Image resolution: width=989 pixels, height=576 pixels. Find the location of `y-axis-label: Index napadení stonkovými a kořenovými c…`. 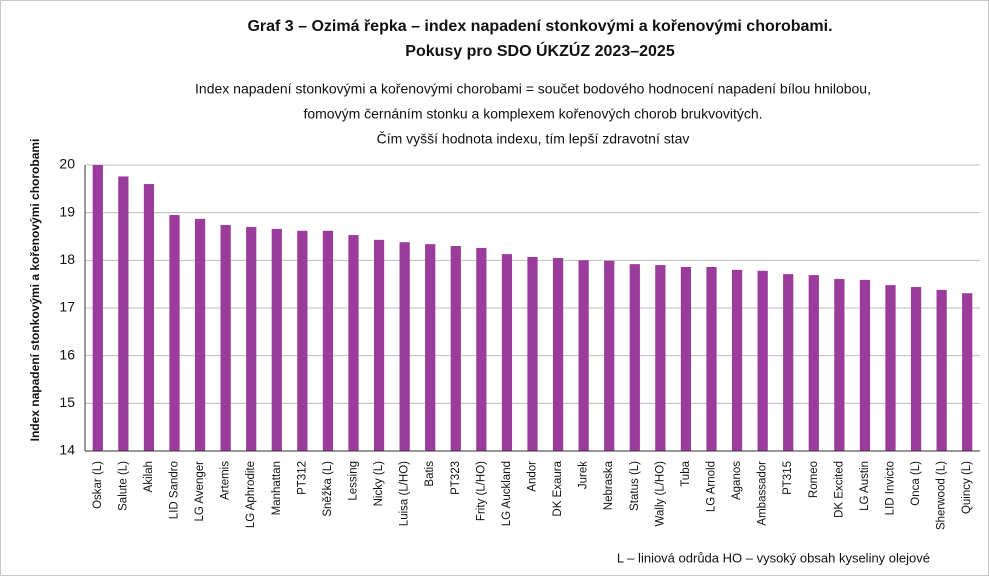

y-axis-label: Index napadení stonkovými a kořenovými c… is located at coordinates (35, 290).